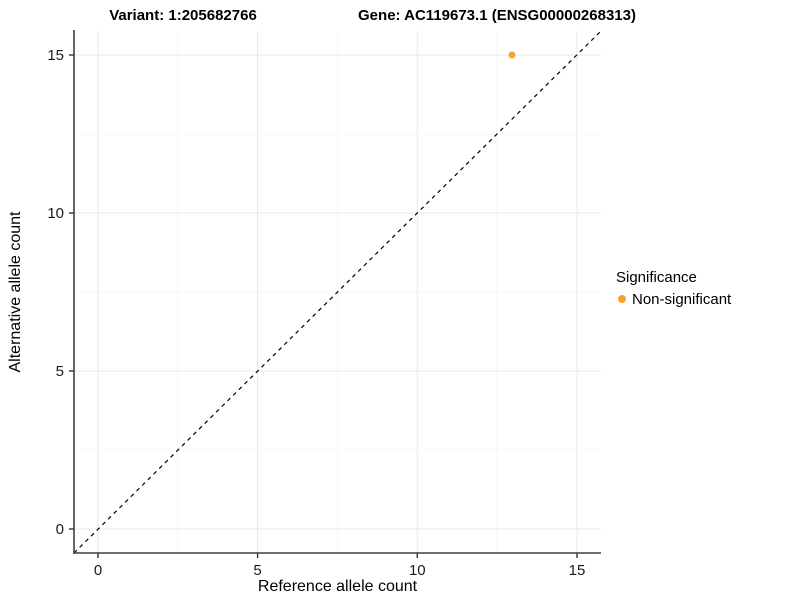  What do you see at coordinates (497, 15) in the screenshot?
I see `gene-title: Gene: AC119673.1 (ENSG00000268313)` at bounding box center [497, 15].